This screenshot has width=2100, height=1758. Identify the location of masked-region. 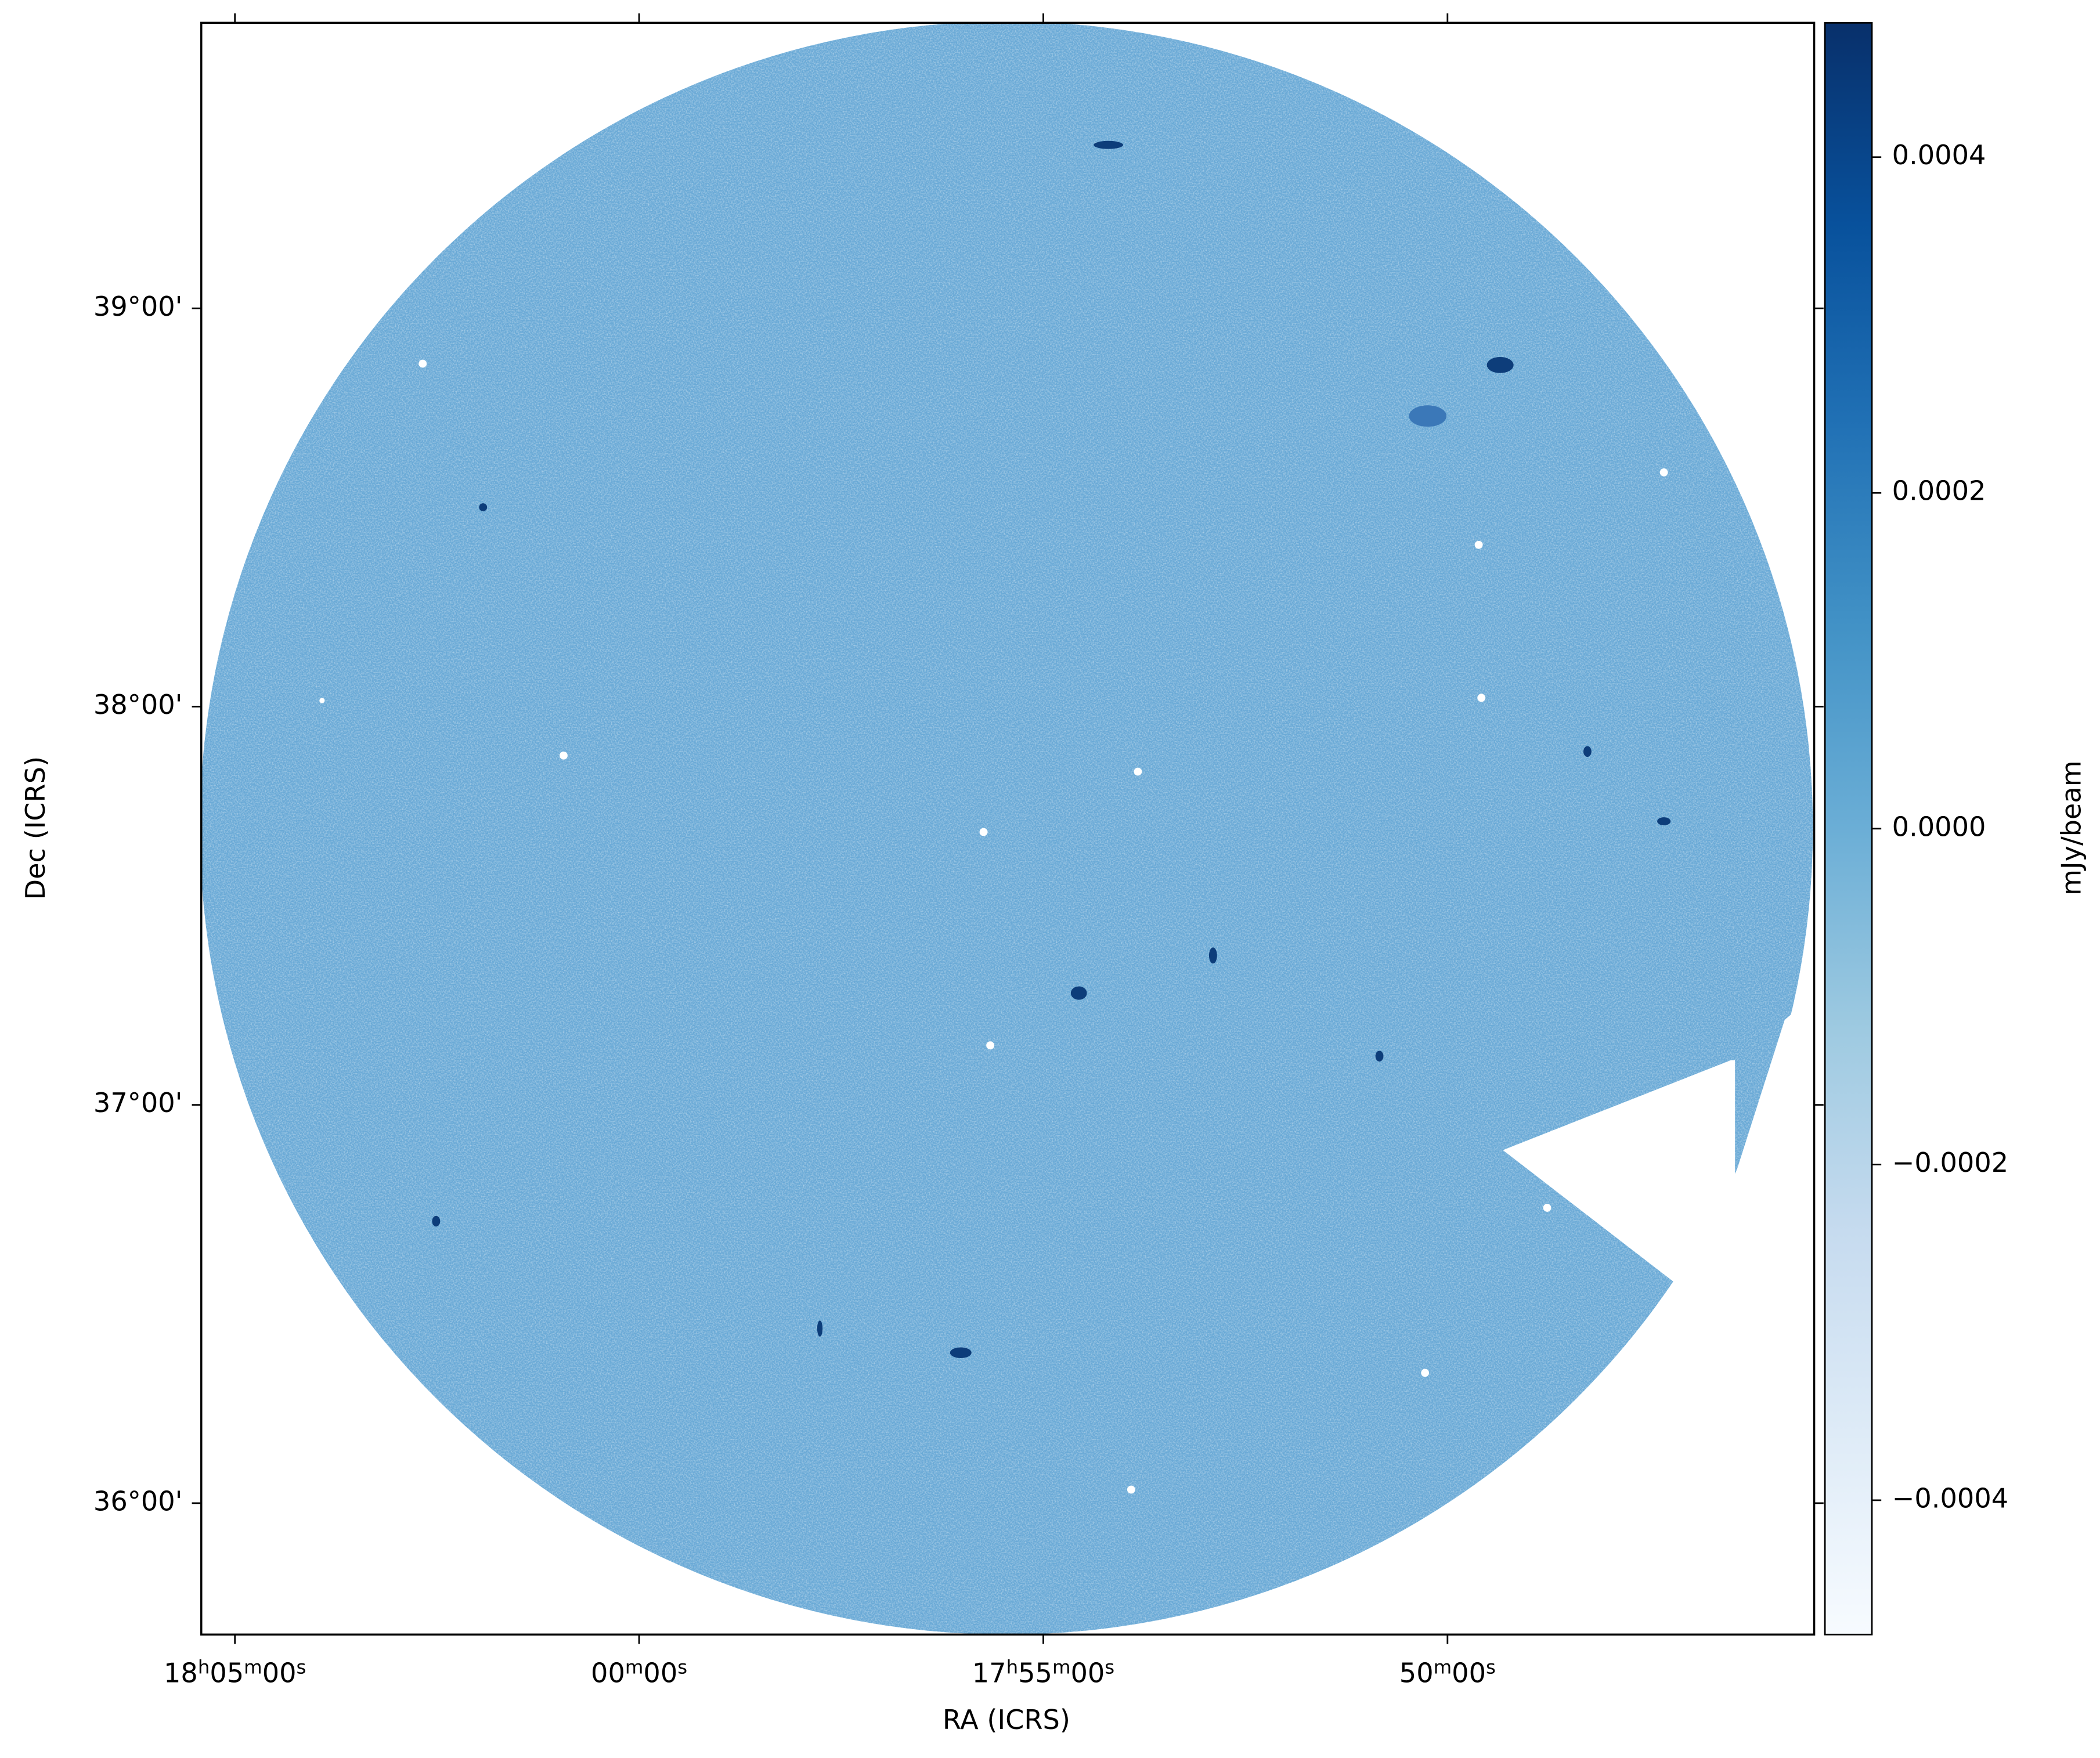
(1658, 1168).